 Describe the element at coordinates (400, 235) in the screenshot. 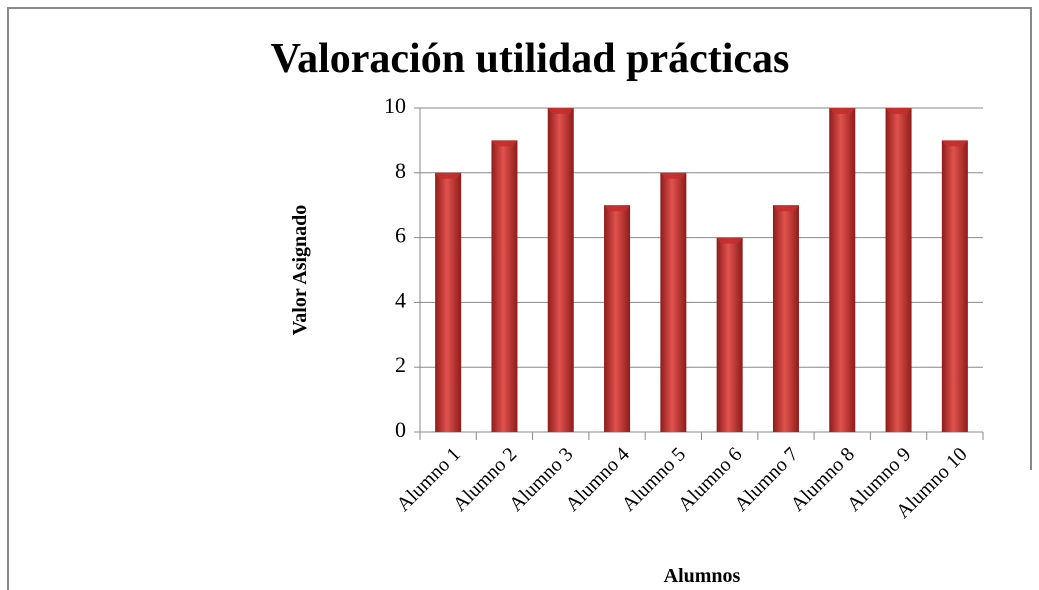

I see `y-tick-label: 6` at that location.